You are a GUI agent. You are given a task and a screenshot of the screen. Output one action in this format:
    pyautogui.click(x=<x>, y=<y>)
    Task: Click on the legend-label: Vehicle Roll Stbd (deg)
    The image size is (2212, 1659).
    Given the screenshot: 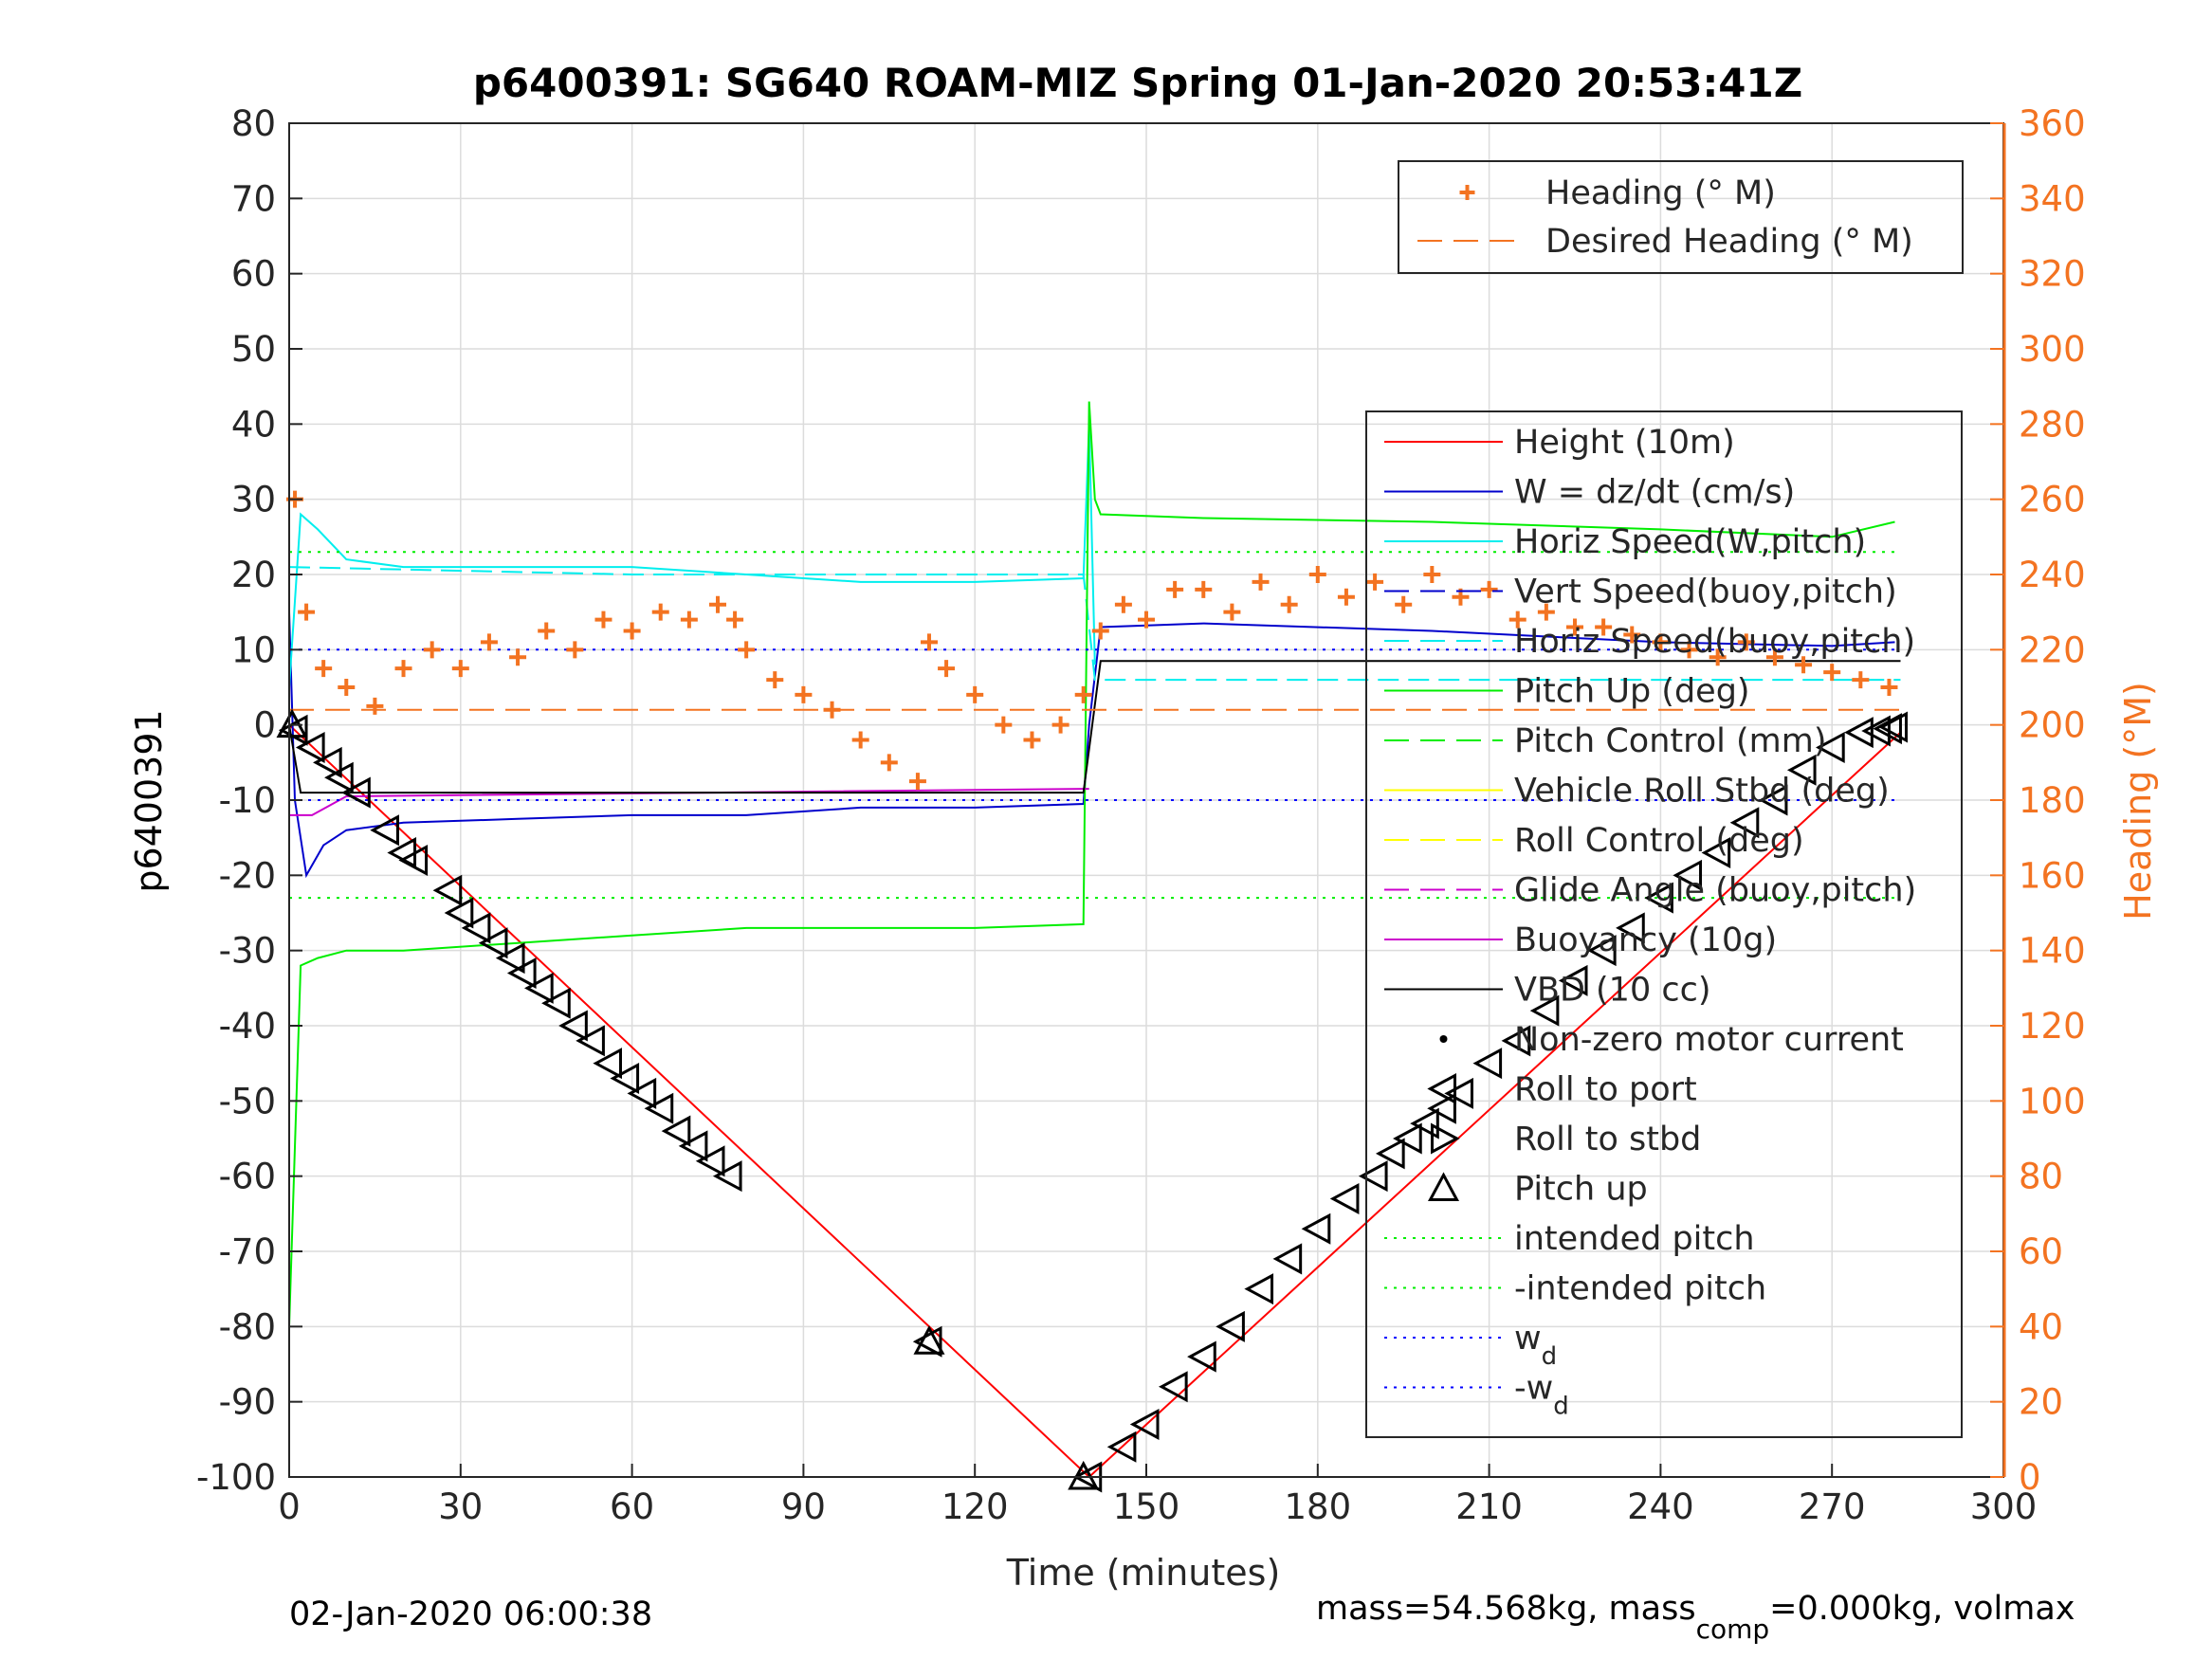 What is the action you would take?
    pyautogui.click(x=1702, y=792)
    